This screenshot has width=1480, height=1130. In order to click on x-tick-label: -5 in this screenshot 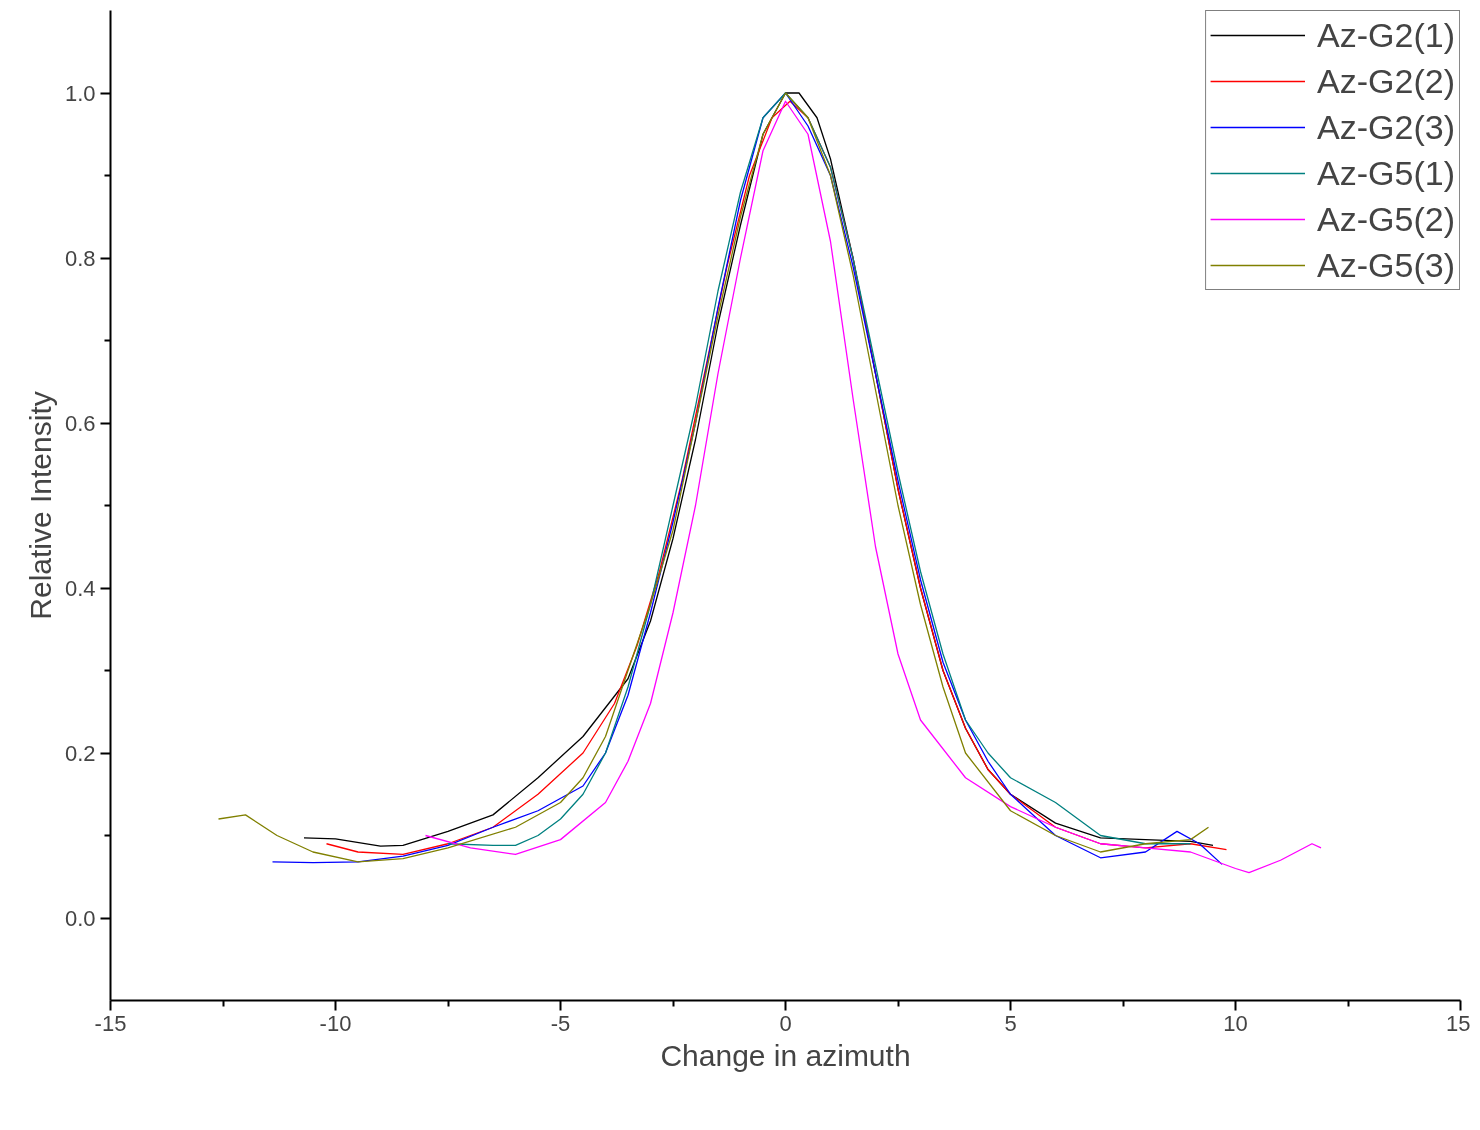, I will do `click(560, 1023)`.